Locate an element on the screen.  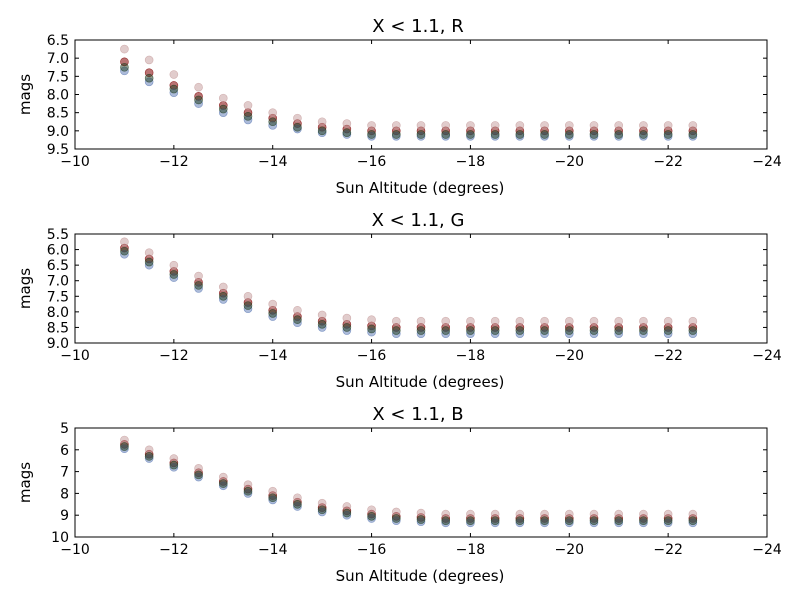
y-tick-label: 5.5 is located at coordinates (58, 235).